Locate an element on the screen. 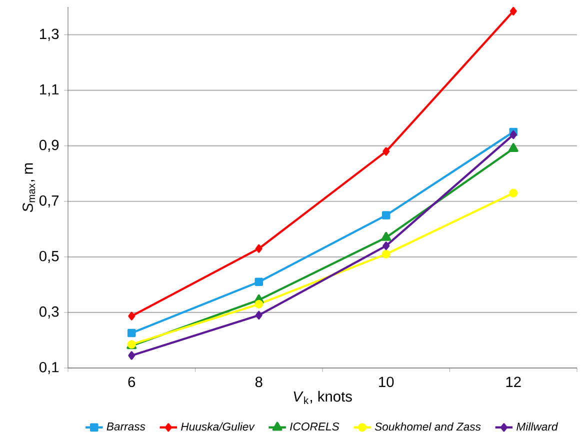 The image size is (581, 439). y-tick-label: 1,1 is located at coordinates (49, 90).